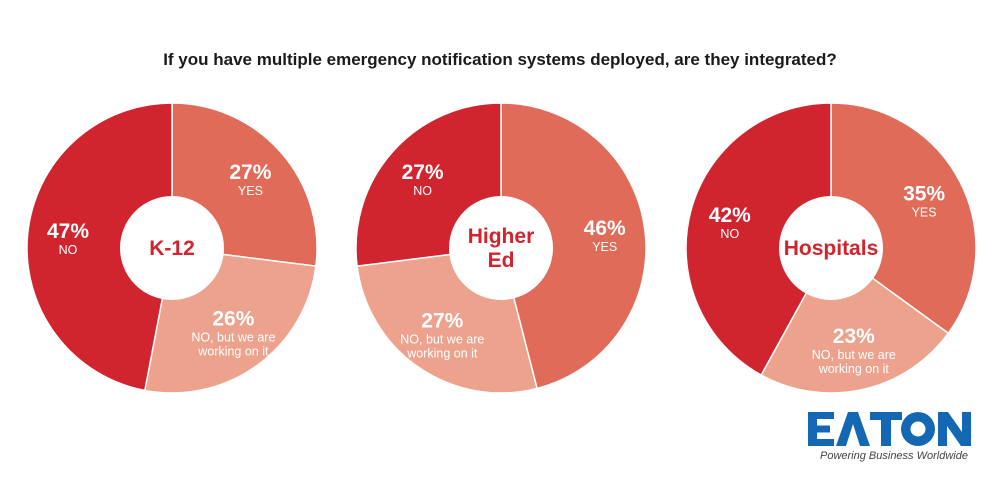  What do you see at coordinates (924, 194) in the screenshot?
I see `slice-percent: 35%` at bounding box center [924, 194].